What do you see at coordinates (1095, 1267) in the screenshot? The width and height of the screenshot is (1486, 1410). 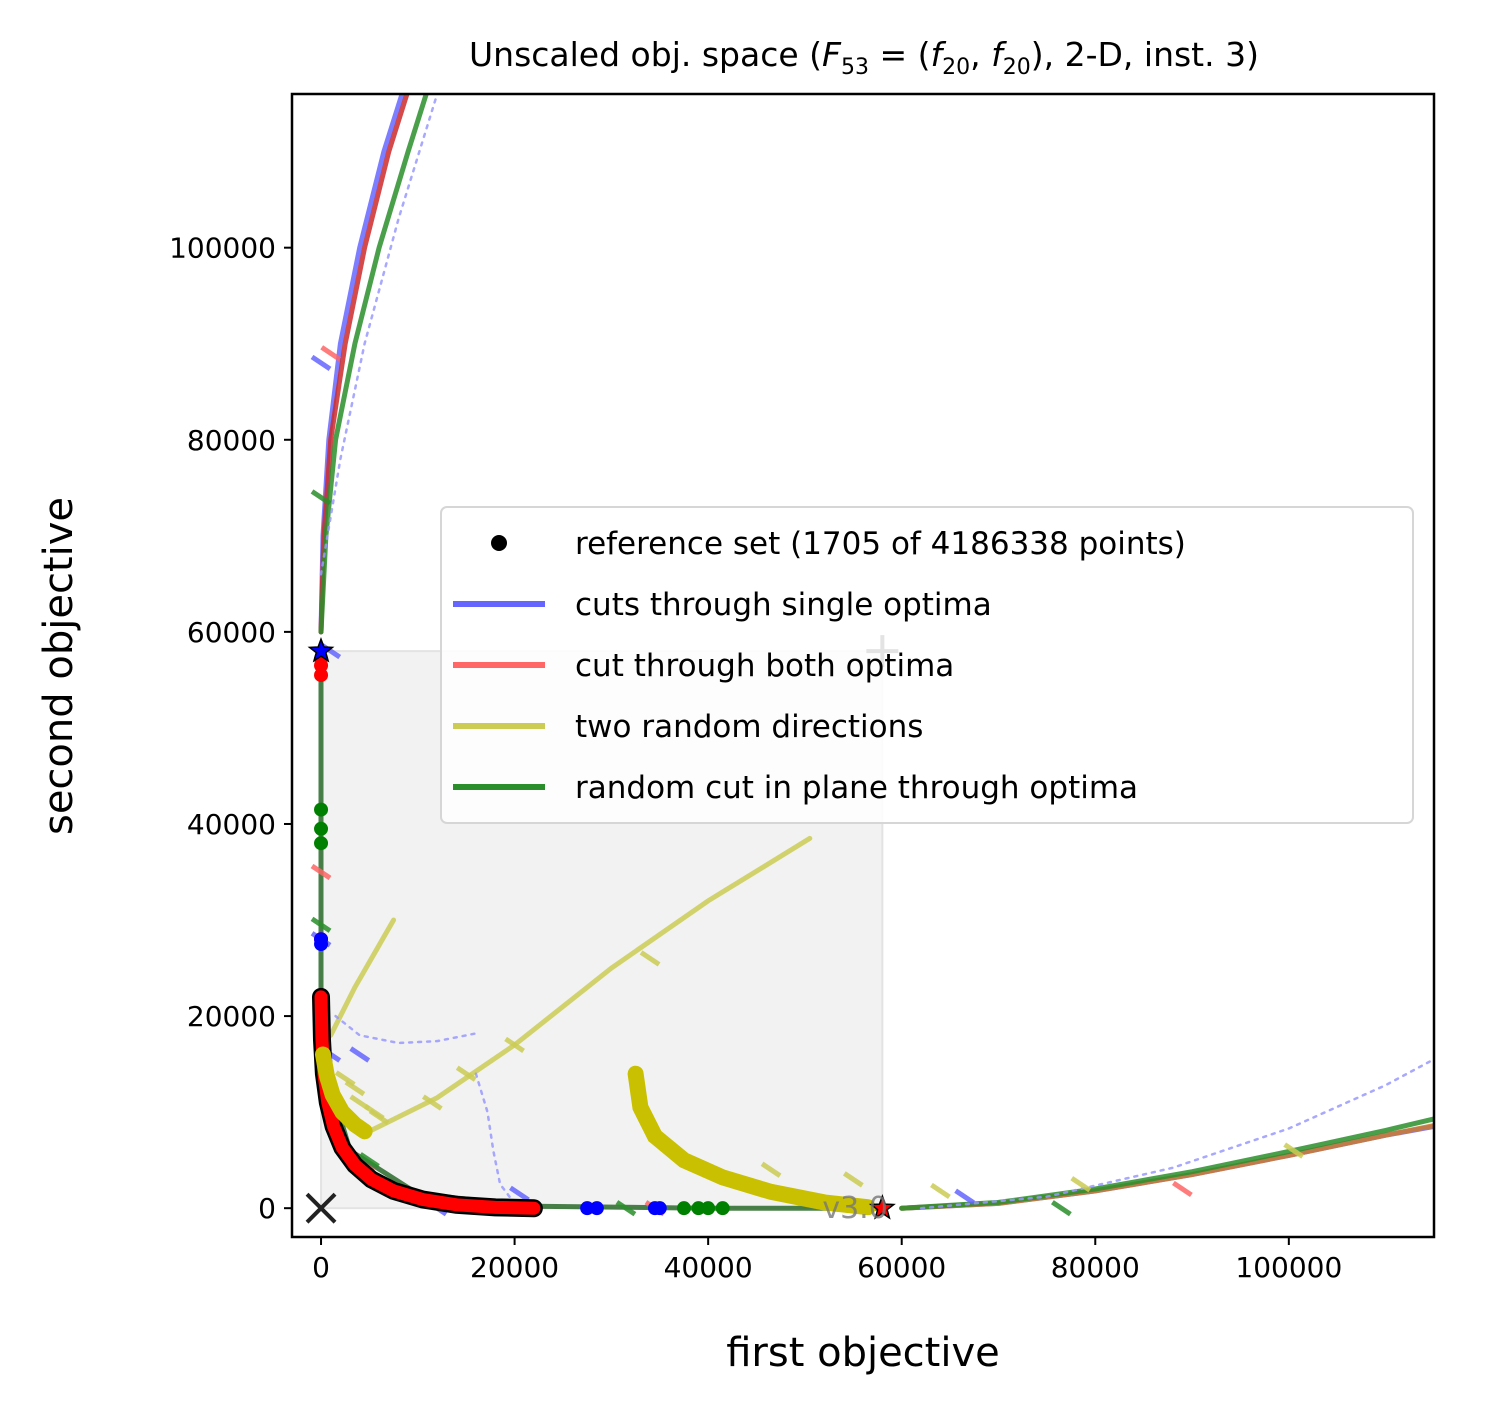 I see `x-tick-label: 80000` at bounding box center [1095, 1267].